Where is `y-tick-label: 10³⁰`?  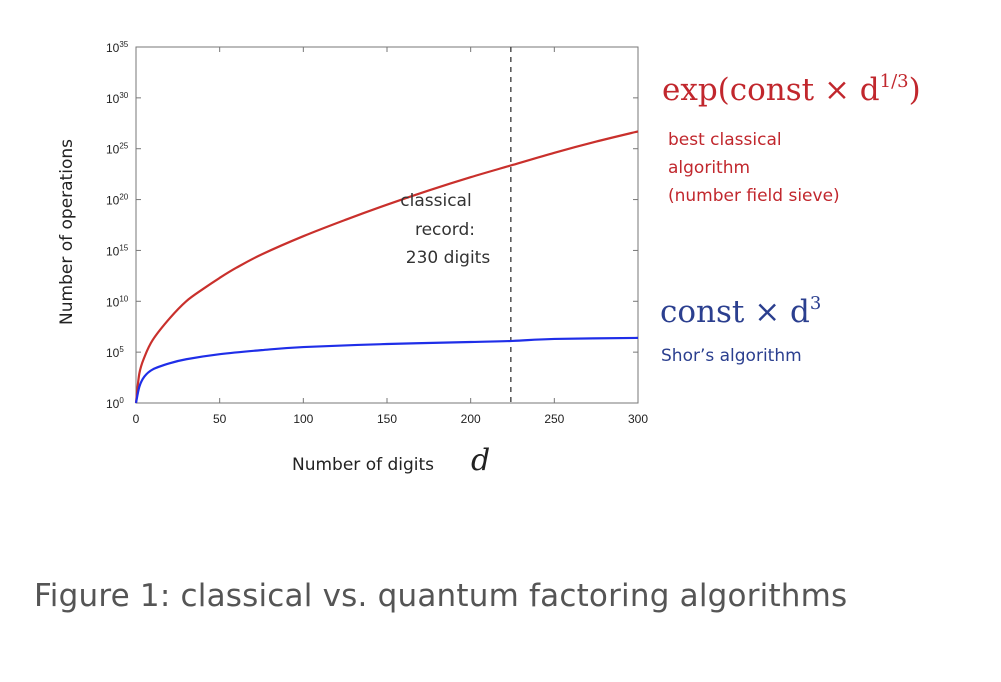 y-tick-label: 10³⁰ is located at coordinates (117, 98).